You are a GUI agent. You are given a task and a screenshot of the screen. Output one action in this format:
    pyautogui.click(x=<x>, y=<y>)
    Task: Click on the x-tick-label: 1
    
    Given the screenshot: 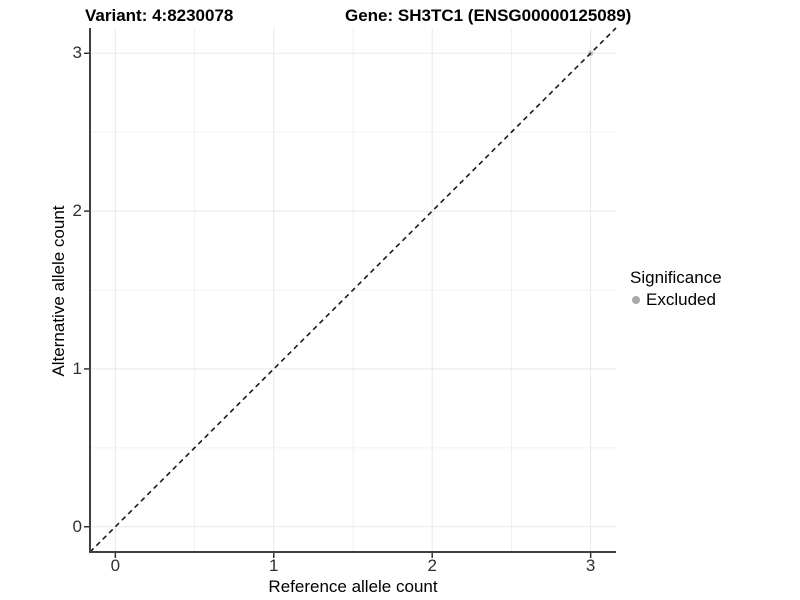 What is the action you would take?
    pyautogui.click(x=274, y=565)
    